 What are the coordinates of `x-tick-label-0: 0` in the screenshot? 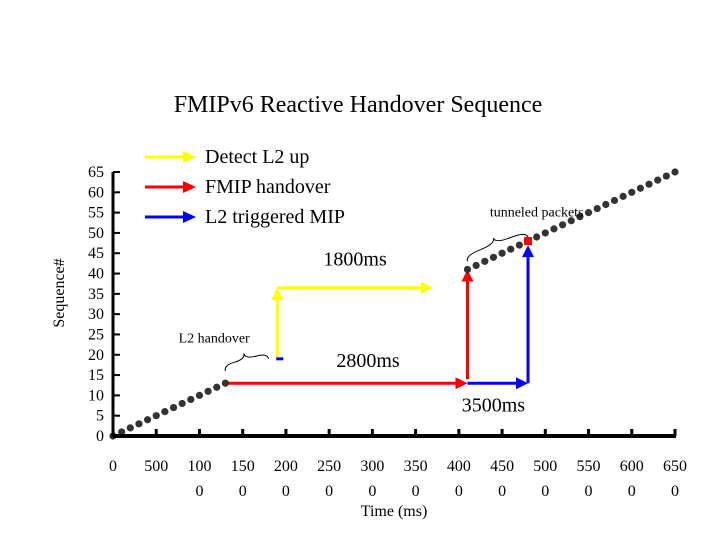 It's located at (113, 466).